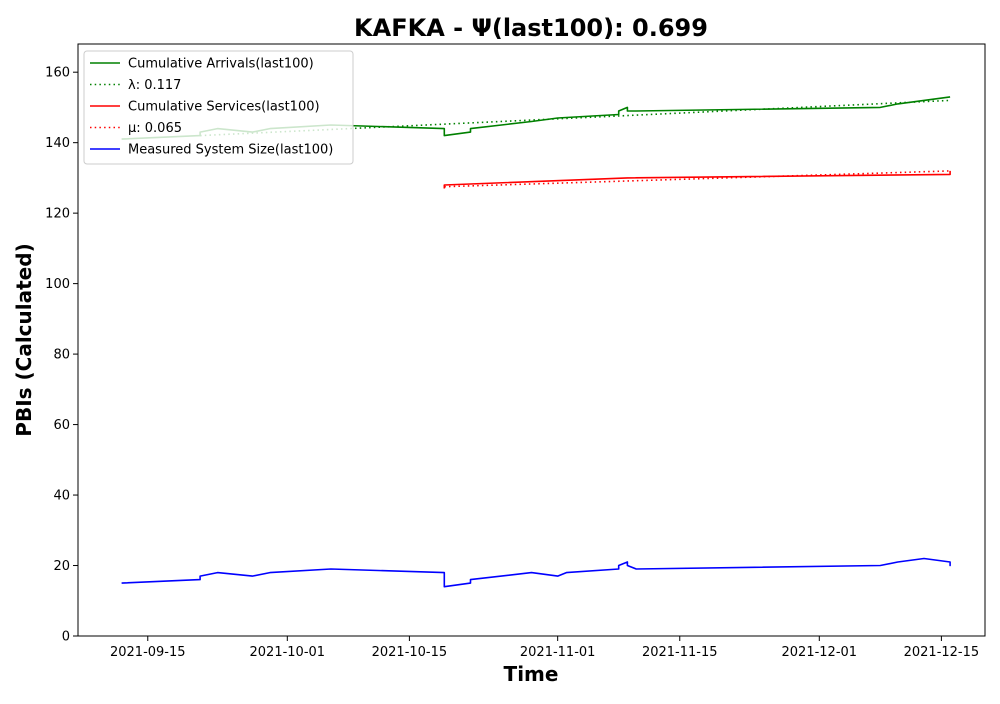 The height and width of the screenshot is (704, 1000). Describe the element at coordinates (57, 73) in the screenshot. I see `y-tick-label: 160` at that location.